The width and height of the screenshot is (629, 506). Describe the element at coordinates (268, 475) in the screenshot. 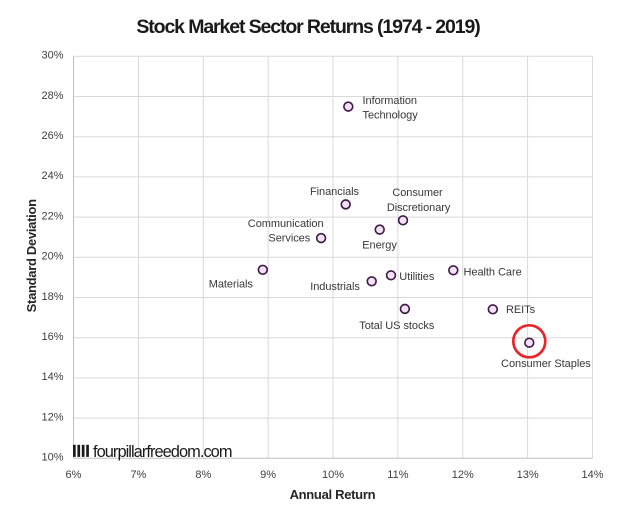

I see `svg-text: 9%` at that location.